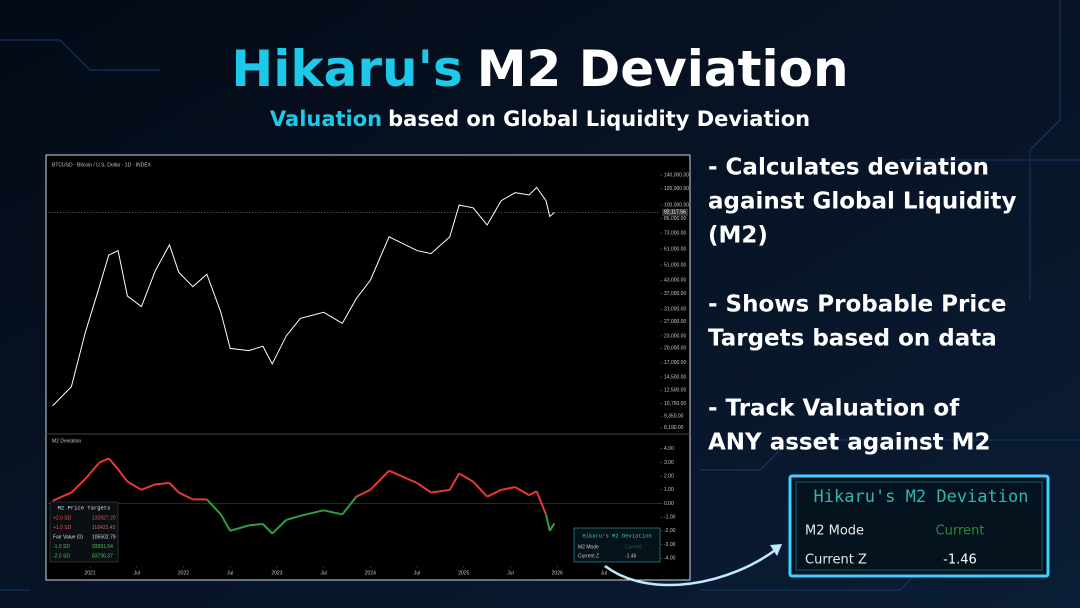  Describe the element at coordinates (616, 535) in the screenshot. I see `indicator-title: Hikaru's M2 Deviation` at that location.